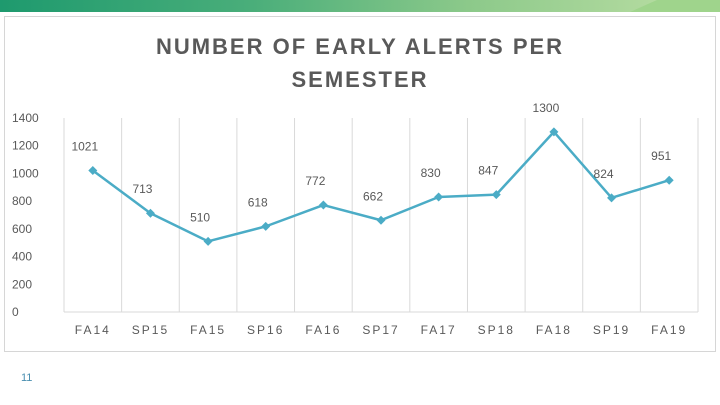  Describe the element at coordinates (554, 330) in the screenshot. I see `x-tick-label: FA18` at that location.